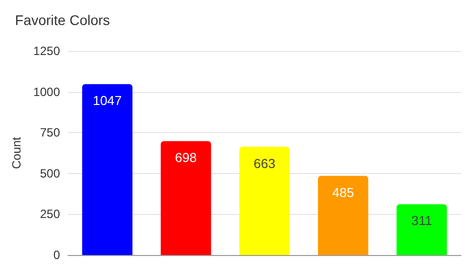 This screenshot has width=474, height=274. I want to click on data-label: 663, so click(265, 163).